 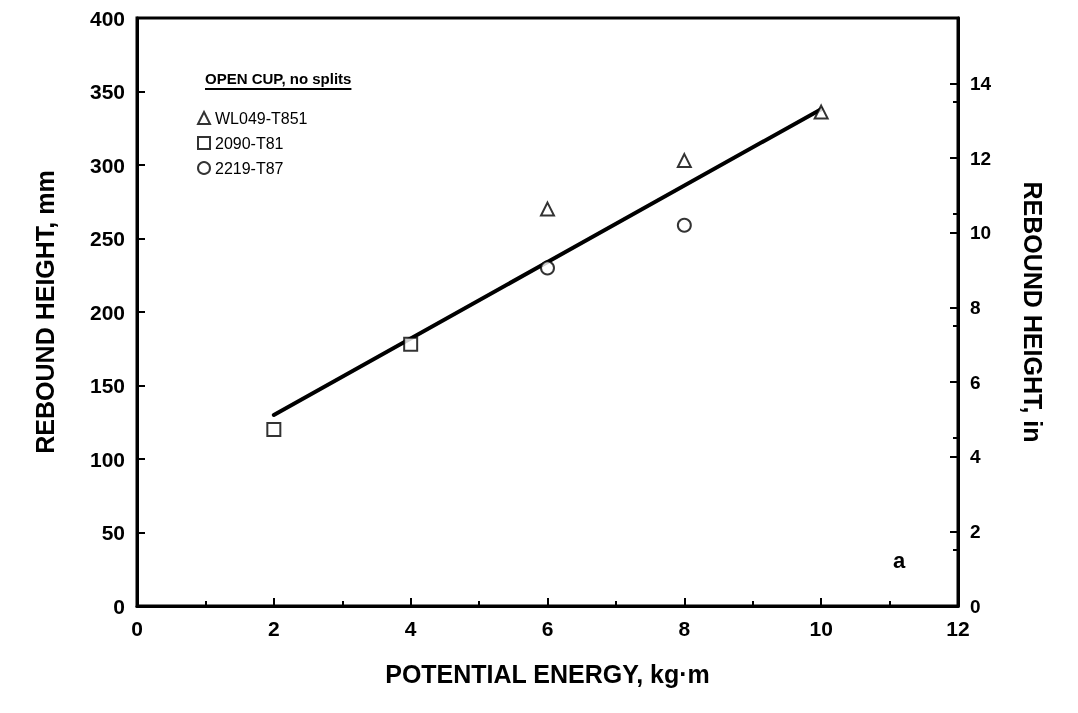 What do you see at coordinates (107, 238) in the screenshot?
I see `y-tick-label: 250` at bounding box center [107, 238].